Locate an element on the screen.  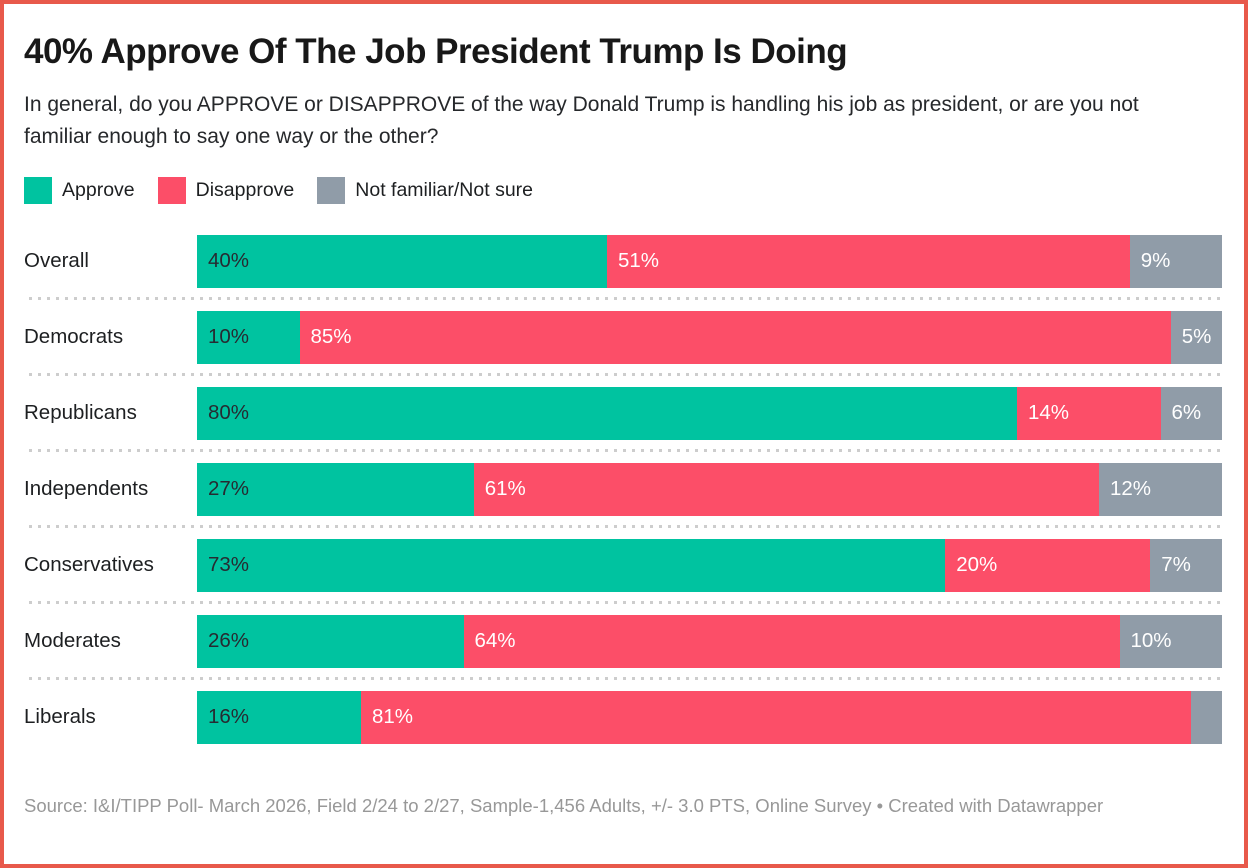
segment-value-label: 61% is located at coordinates (505, 489).